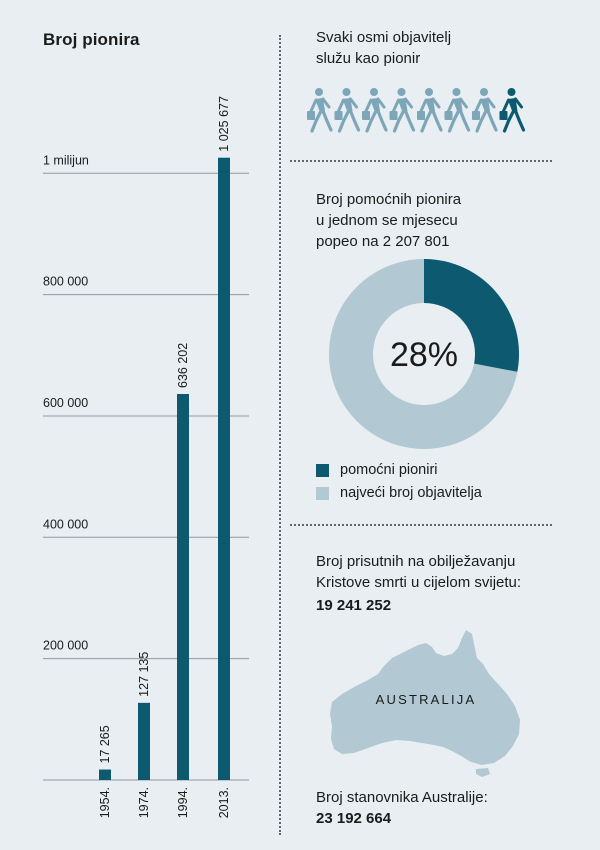 The width and height of the screenshot is (600, 850). What do you see at coordinates (144, 674) in the screenshot?
I see `bar-data-label: 127 135` at bounding box center [144, 674].